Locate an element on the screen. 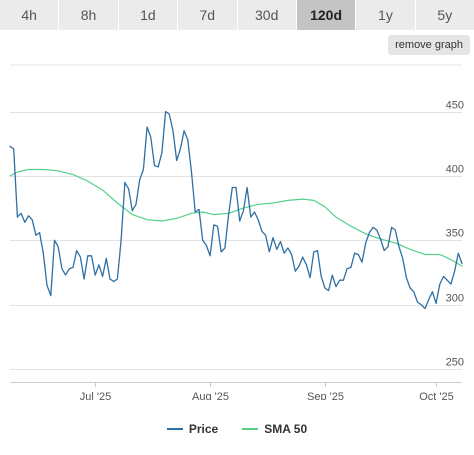  tab-1d: 1d is located at coordinates (148, 15).